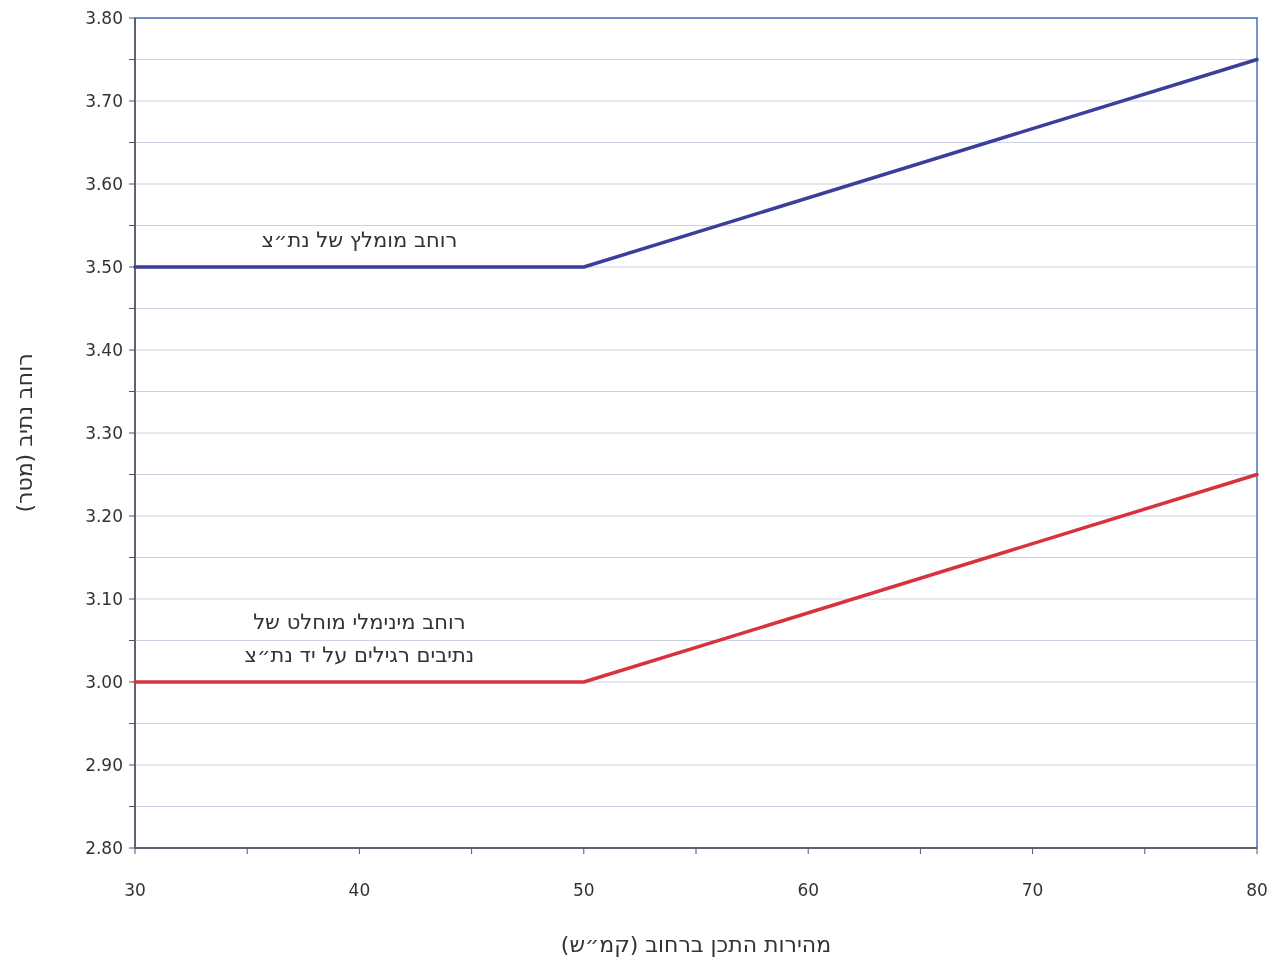 This screenshot has width=1285, height=963. Describe the element at coordinates (583, 890) in the screenshot. I see `x-tick-label: 50` at that location.